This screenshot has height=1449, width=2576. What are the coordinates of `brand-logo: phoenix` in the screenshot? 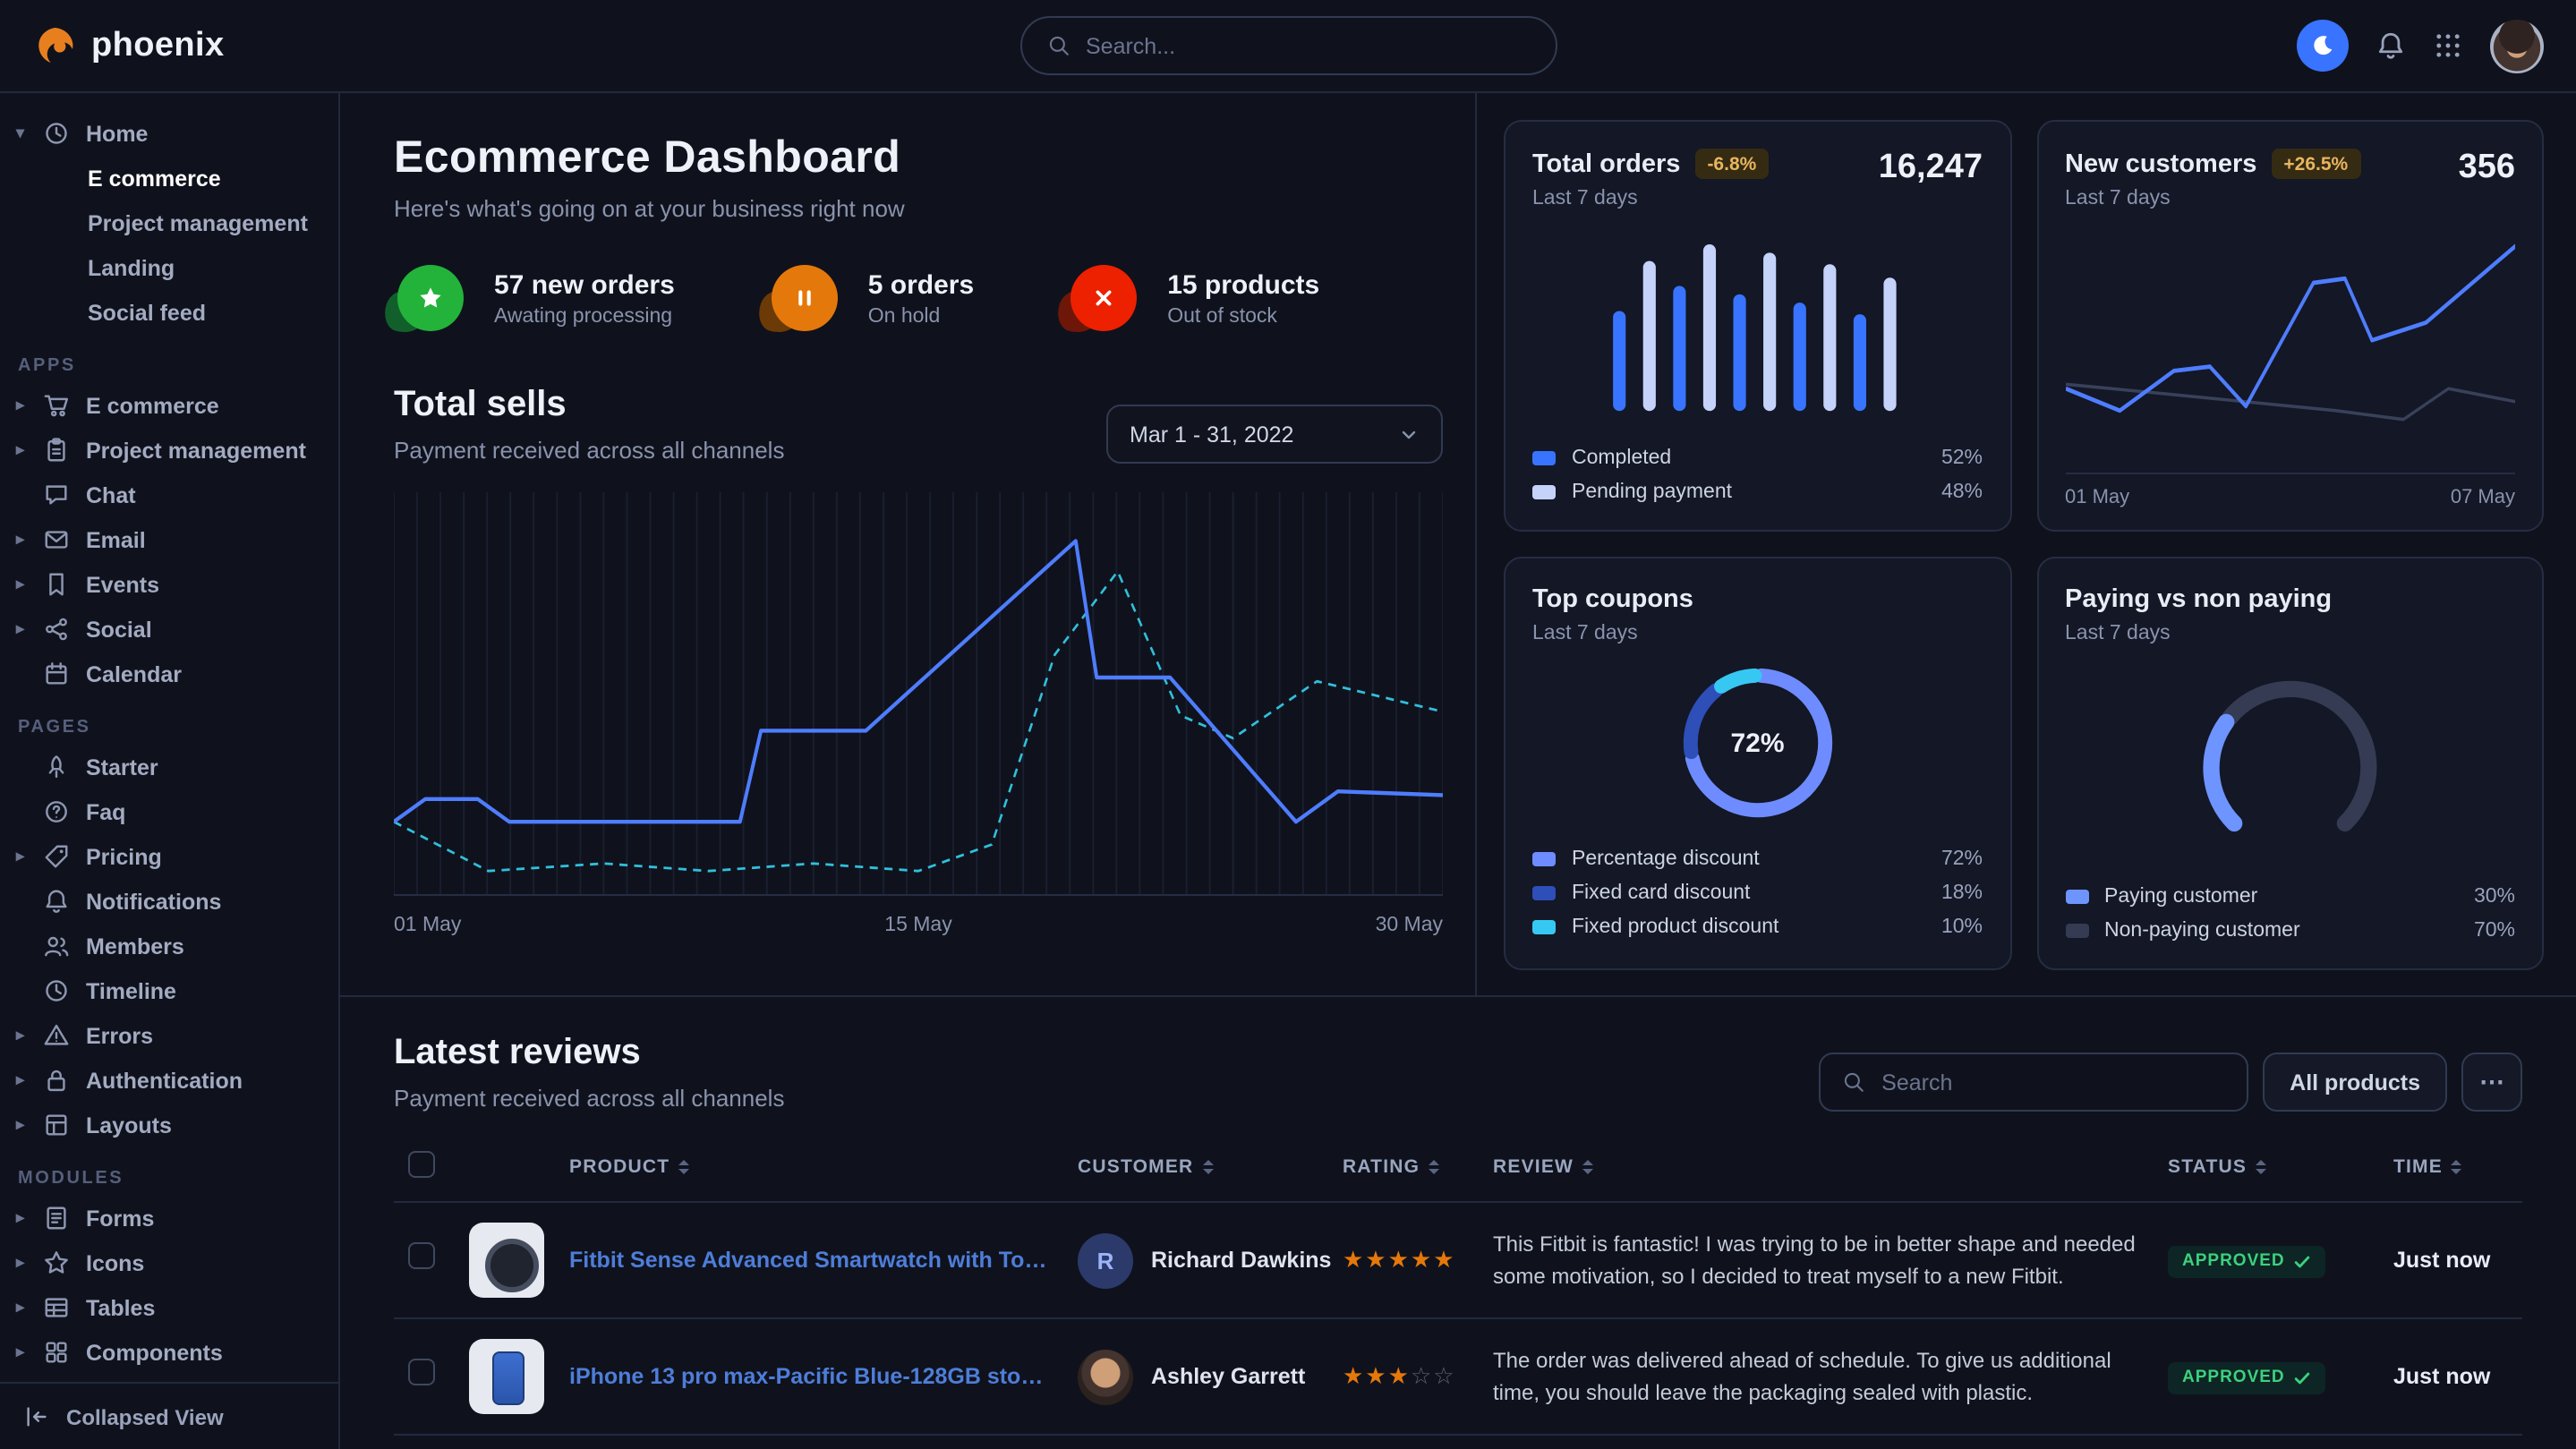 It's located at (128, 45).